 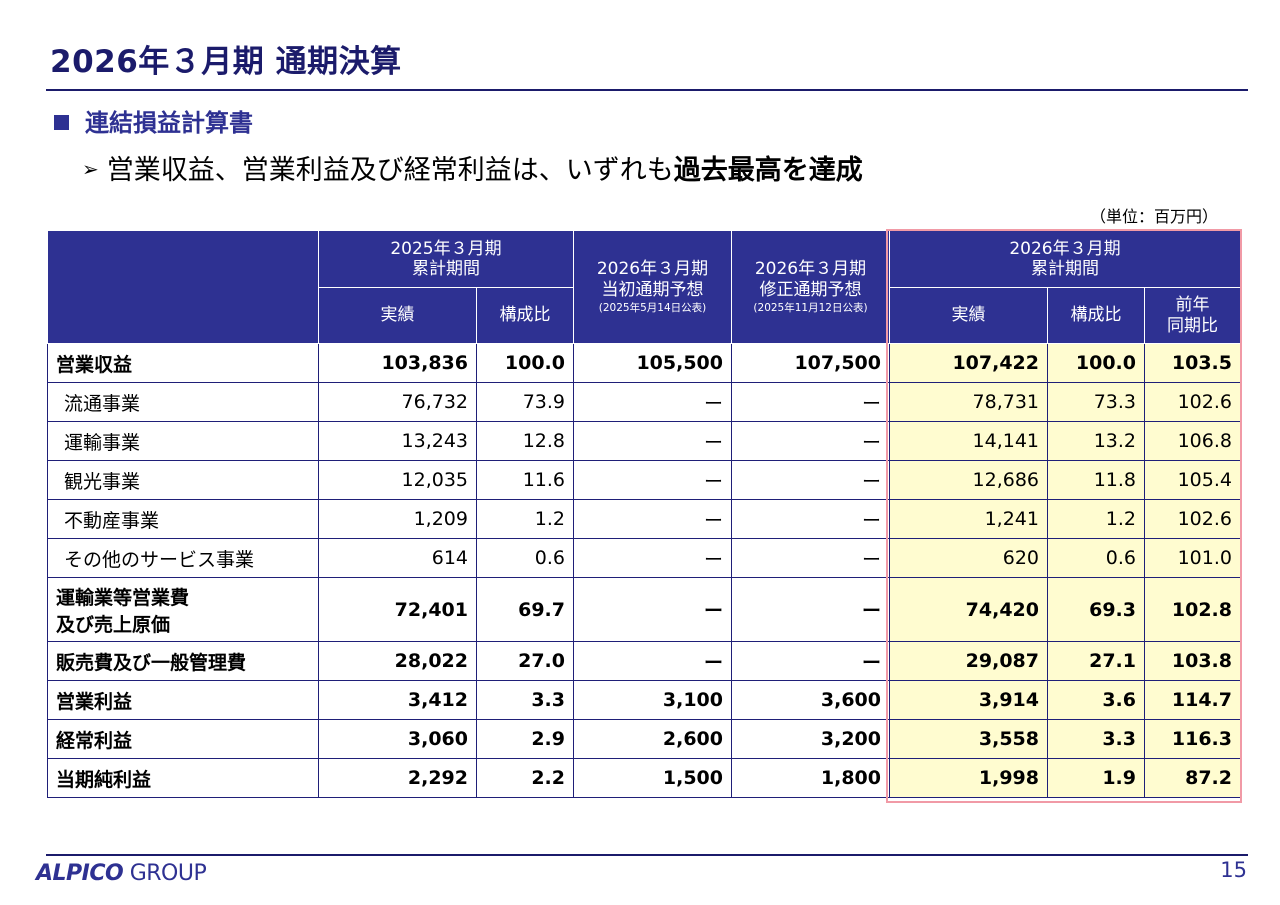 What do you see at coordinates (446, 269) in the screenshot?
I see `header-fy2025-sub: 累計期間` at bounding box center [446, 269].